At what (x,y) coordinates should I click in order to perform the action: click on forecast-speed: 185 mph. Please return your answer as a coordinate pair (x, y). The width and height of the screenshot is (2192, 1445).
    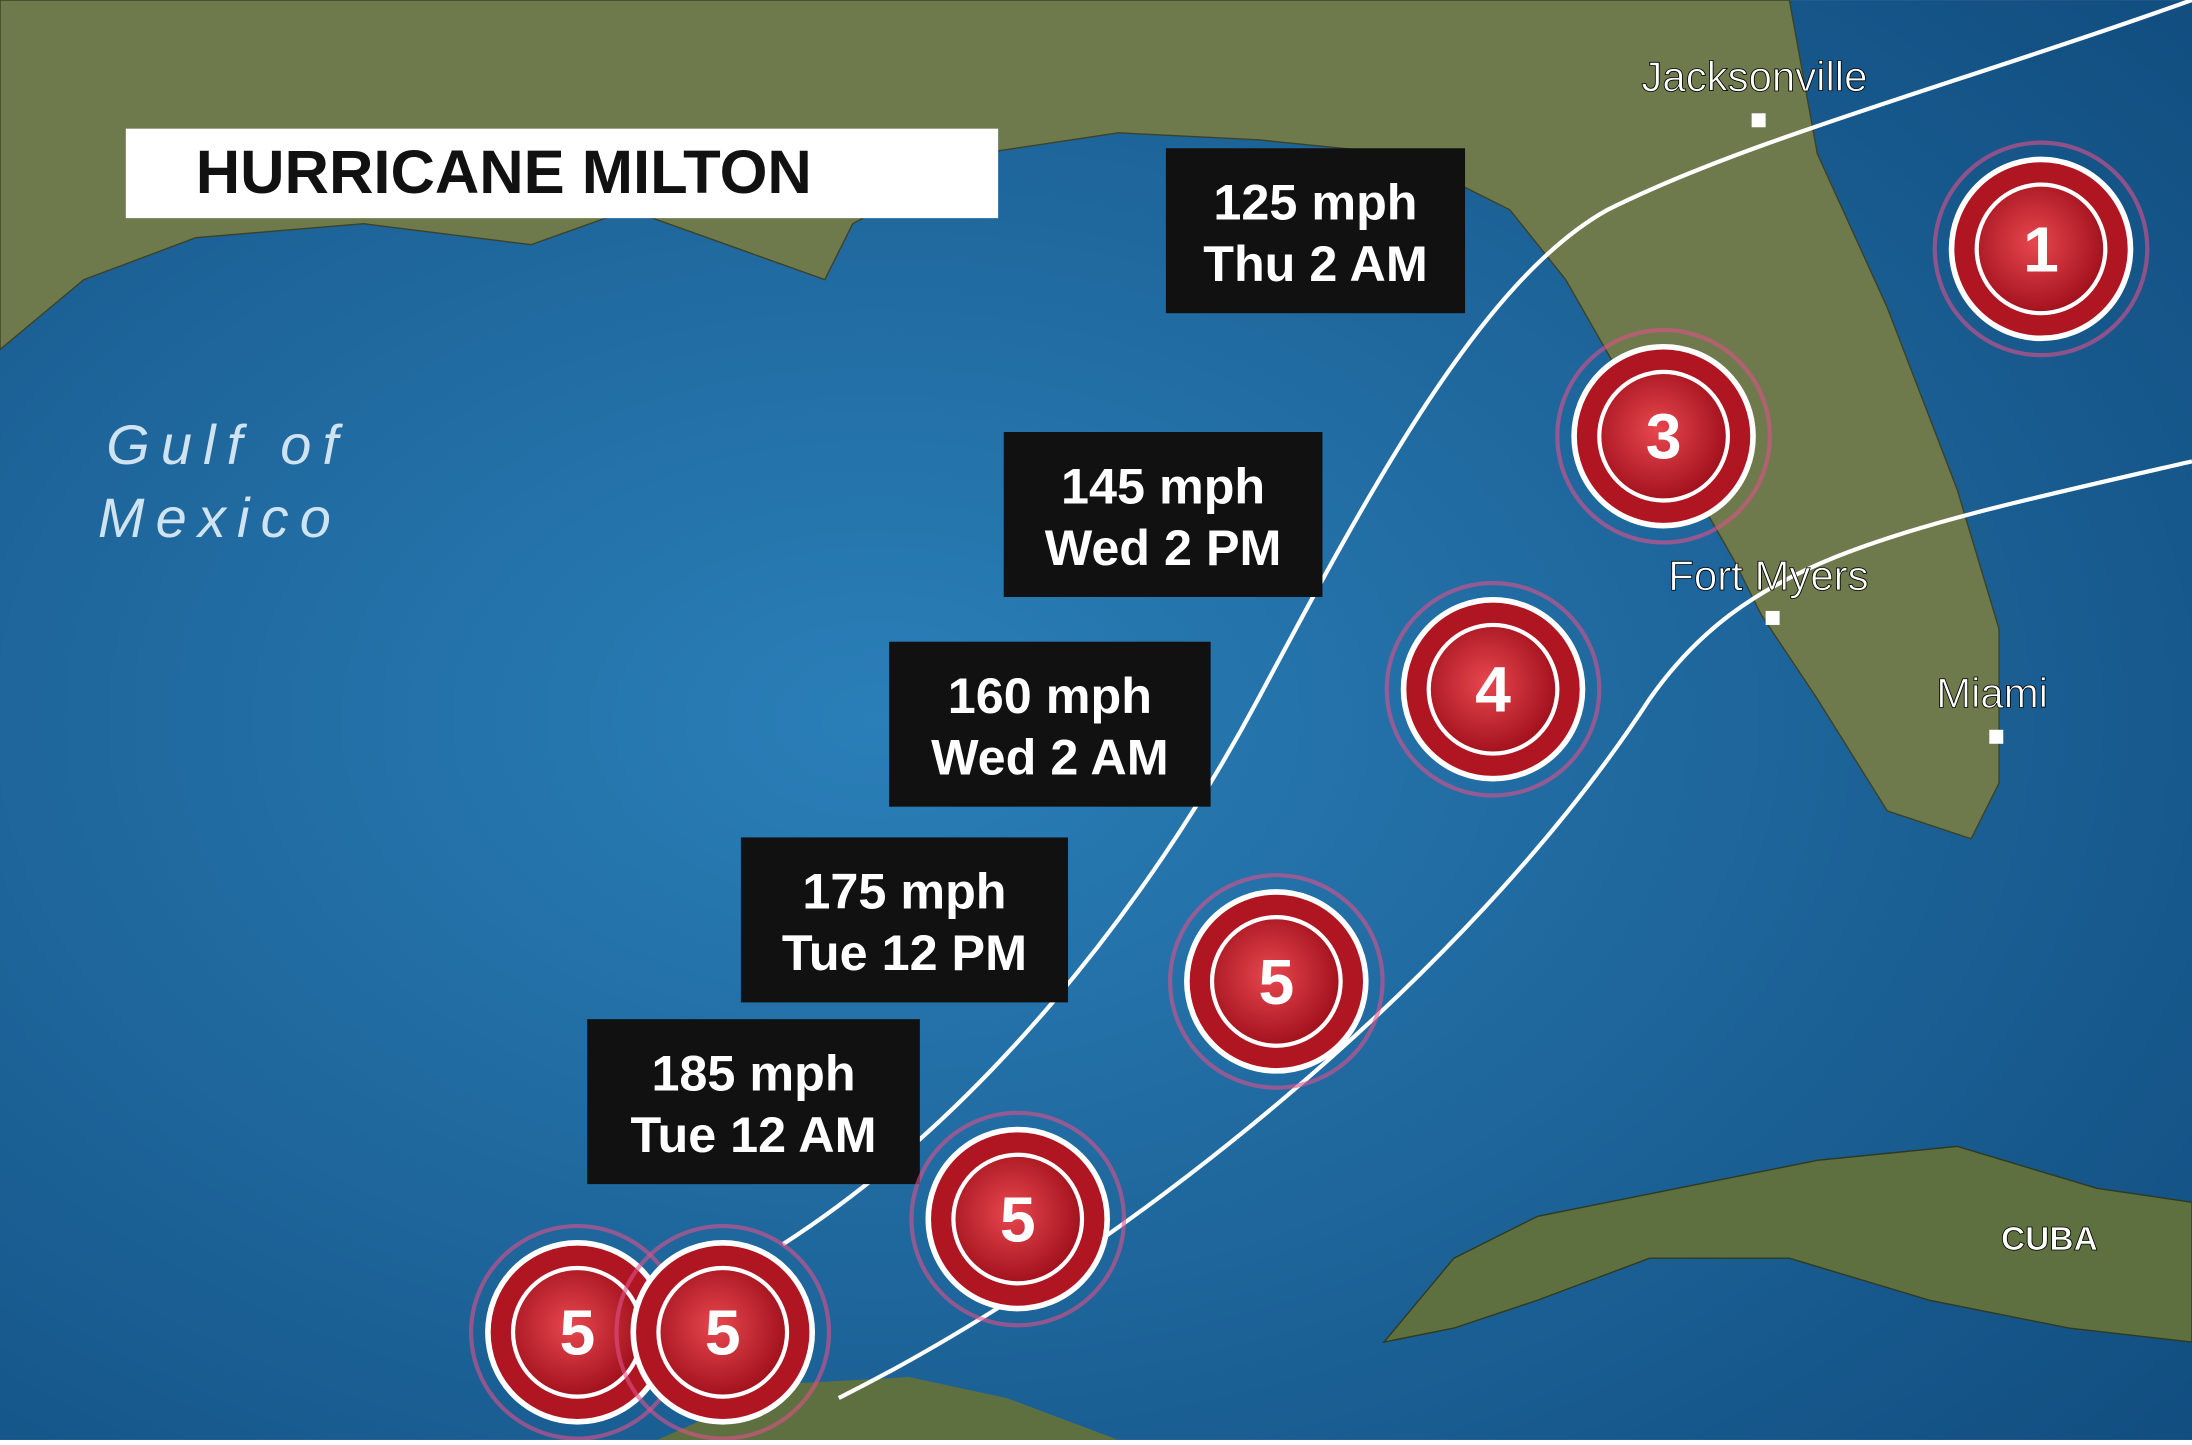
    Looking at the image, I should click on (753, 1072).